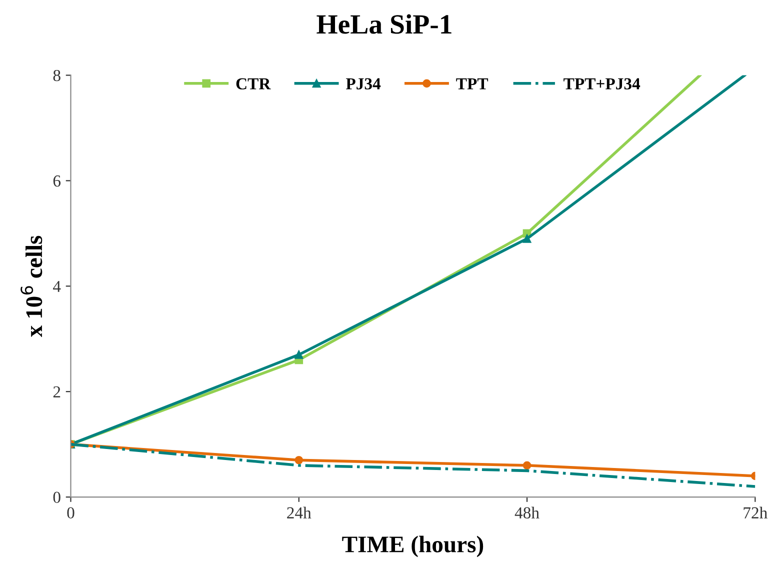 The width and height of the screenshot is (769, 570). What do you see at coordinates (56, 497) in the screenshot?
I see `y-tick-label: 0` at bounding box center [56, 497].